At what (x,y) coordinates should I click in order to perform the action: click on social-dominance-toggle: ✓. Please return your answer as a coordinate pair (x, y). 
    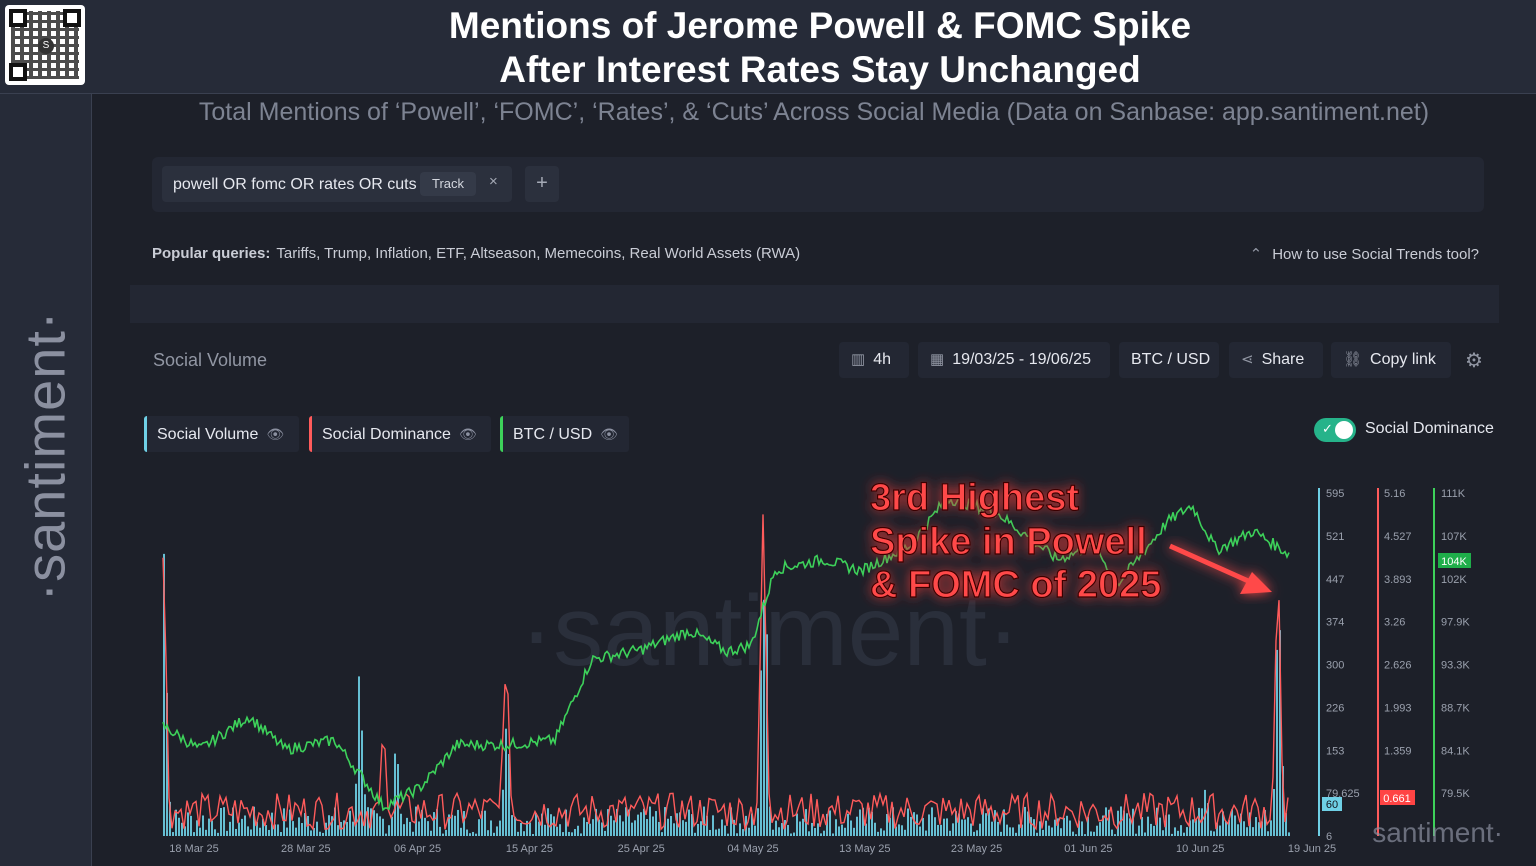
    Looking at the image, I should click on (1335, 430).